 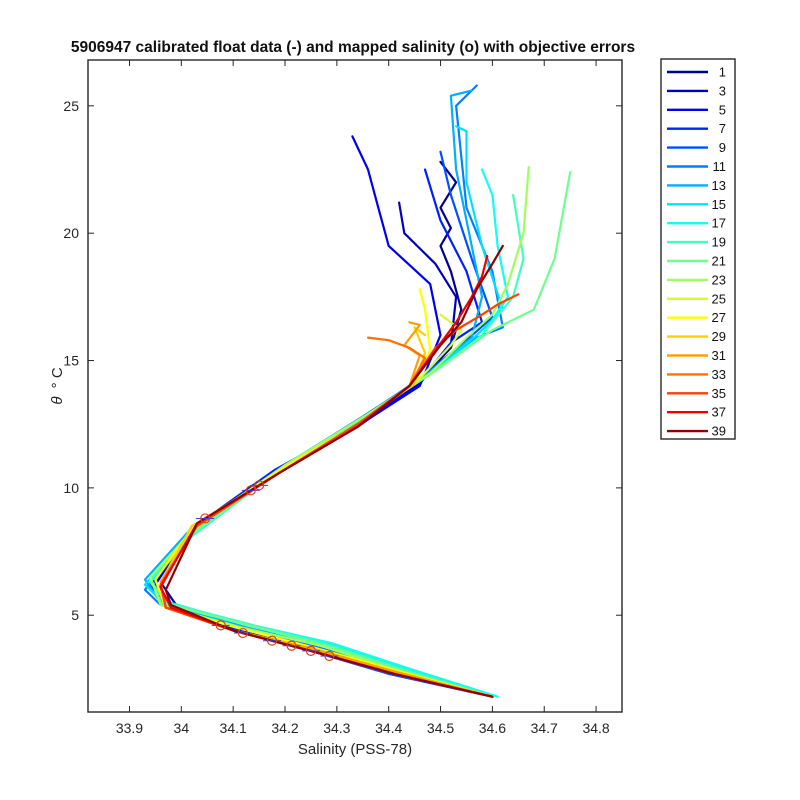 What do you see at coordinates (595, 728) in the screenshot?
I see `x-tick-label: 34.8` at bounding box center [595, 728].